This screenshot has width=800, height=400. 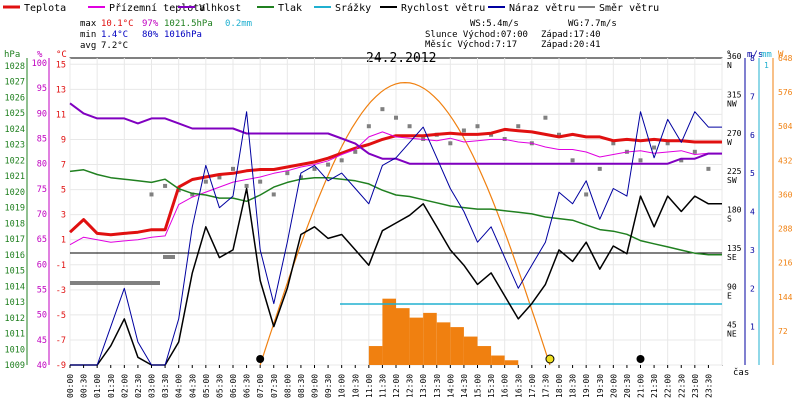 What do you see at coordinates (42, 341) in the screenshot?
I see `pct-tick-label: 45` at bounding box center [42, 341].